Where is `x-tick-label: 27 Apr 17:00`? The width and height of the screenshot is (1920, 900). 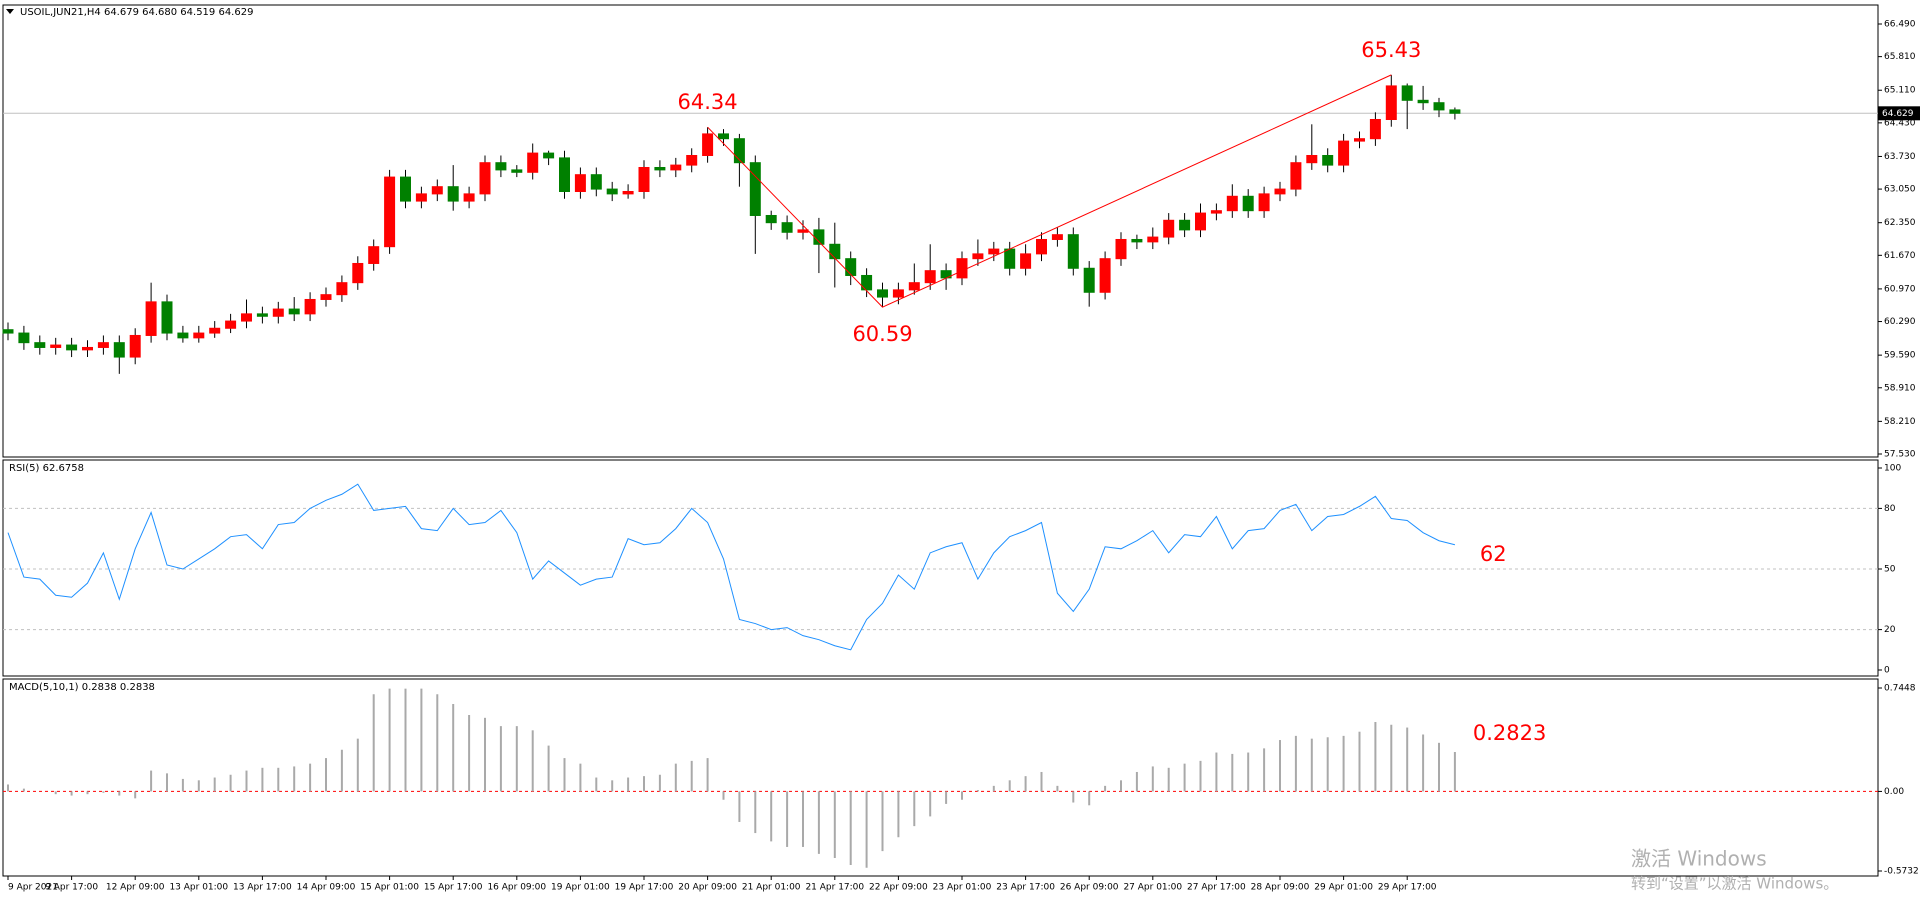 x-tick-label: 27 Apr 17:00 is located at coordinates (1216, 888).